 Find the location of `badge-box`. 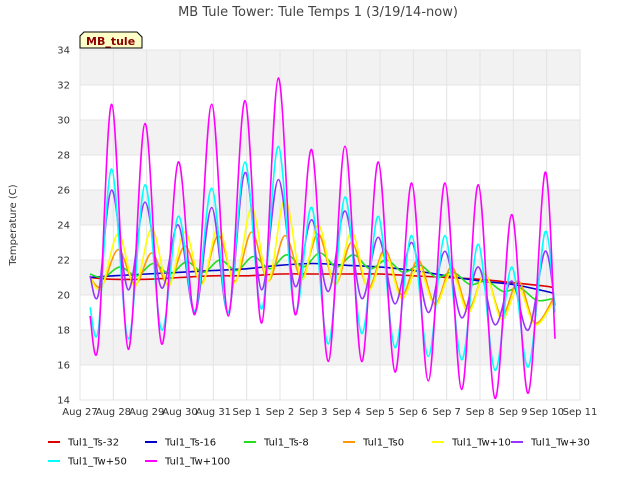

badge-box is located at coordinates (111, 40).